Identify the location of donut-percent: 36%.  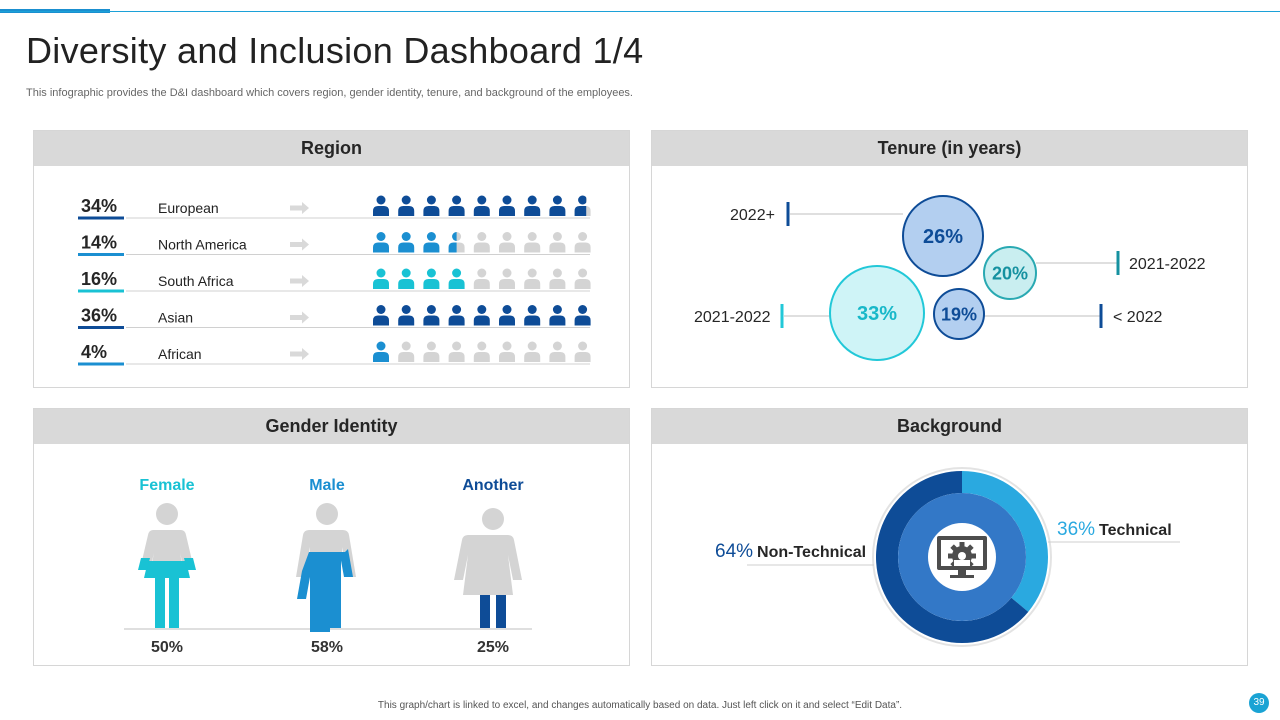
(1076, 529).